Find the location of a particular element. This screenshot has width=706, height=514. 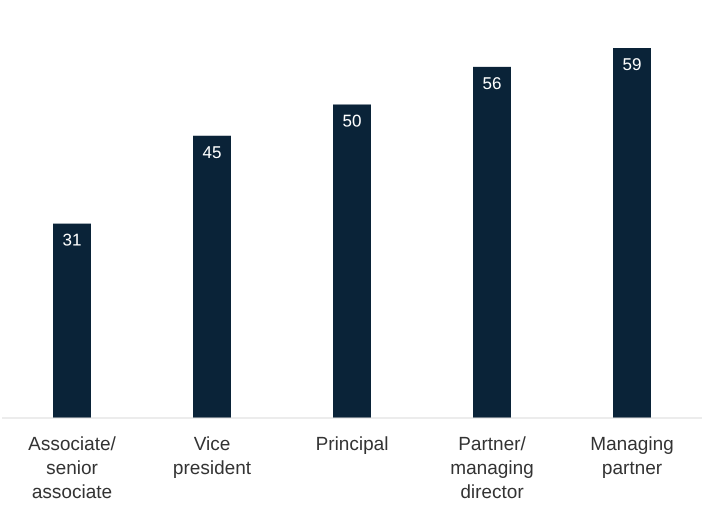

x-tick-label: Associate/ senior associate is located at coordinates (72, 468).